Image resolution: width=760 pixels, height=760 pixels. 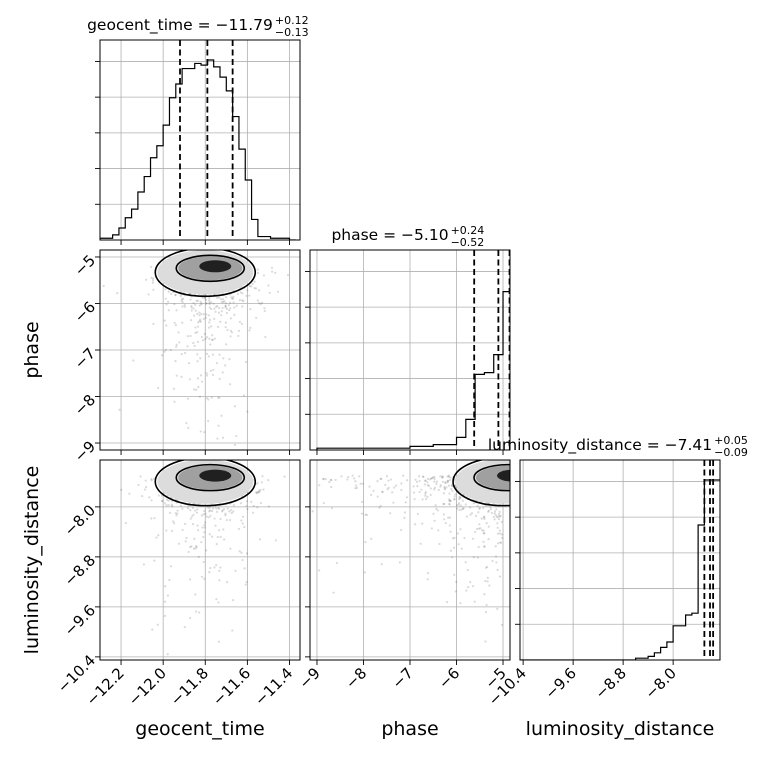 I want to click on tick-label-y: −6, so click(x=85, y=312).